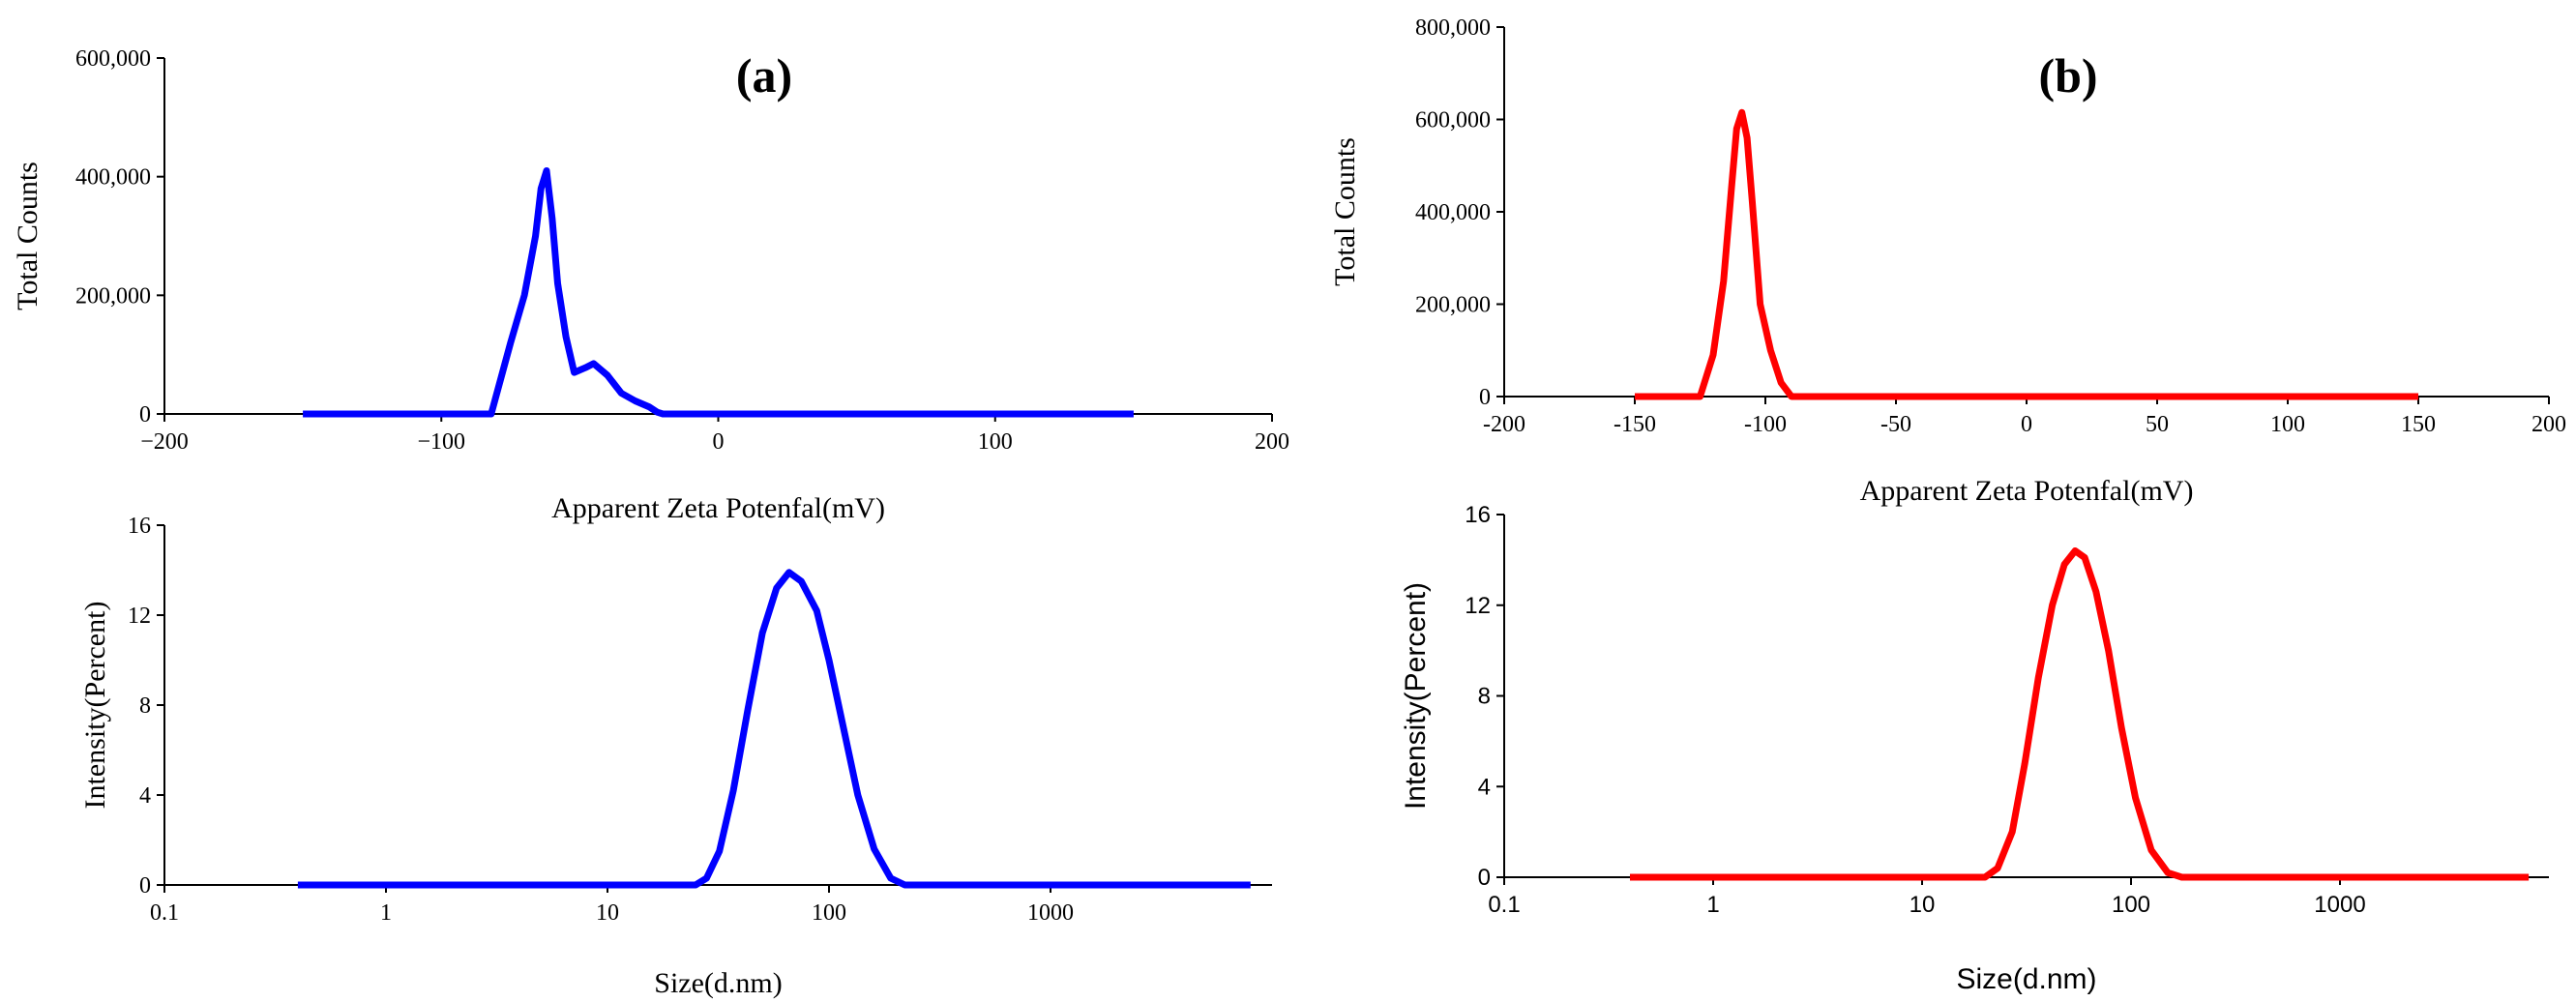  What do you see at coordinates (1453, 28) in the screenshot?
I see `y-tick-label: 800,000` at bounding box center [1453, 28].